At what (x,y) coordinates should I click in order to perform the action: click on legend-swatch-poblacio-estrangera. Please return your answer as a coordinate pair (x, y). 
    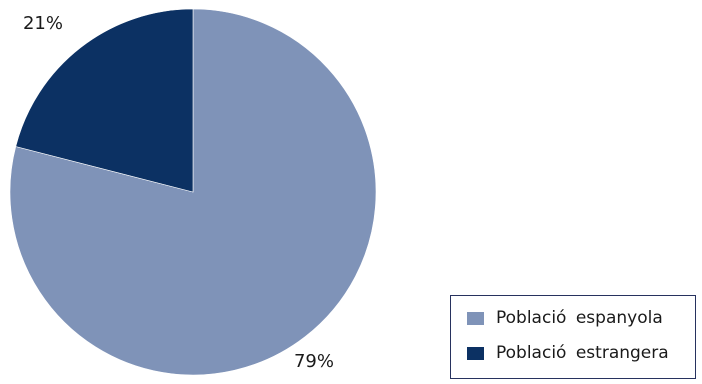
    Looking at the image, I should click on (475, 353).